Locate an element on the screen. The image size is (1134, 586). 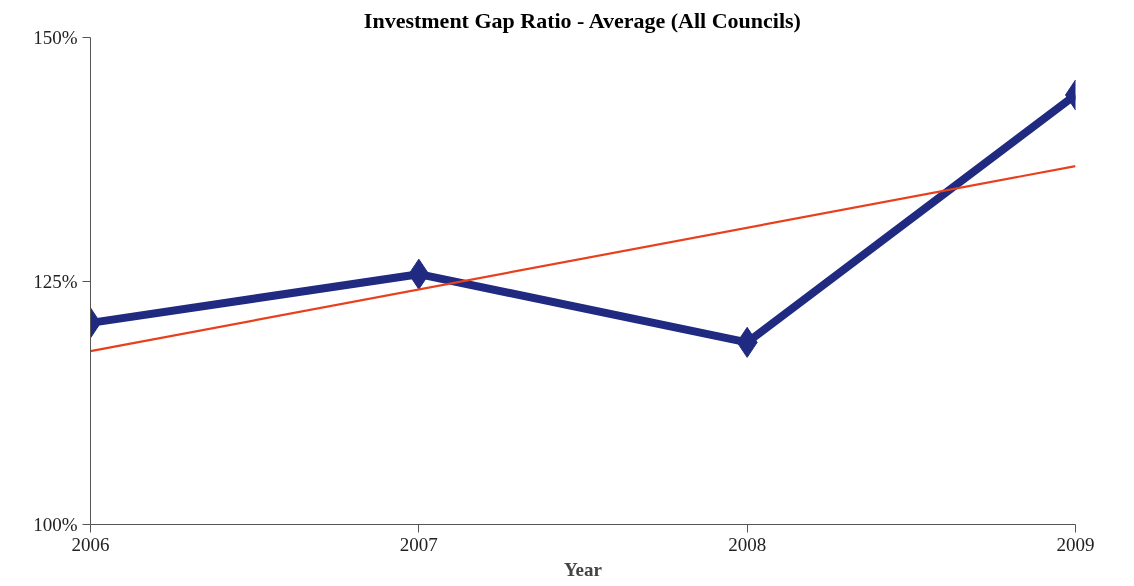
x-tick-label: 2006 is located at coordinates (90, 544).